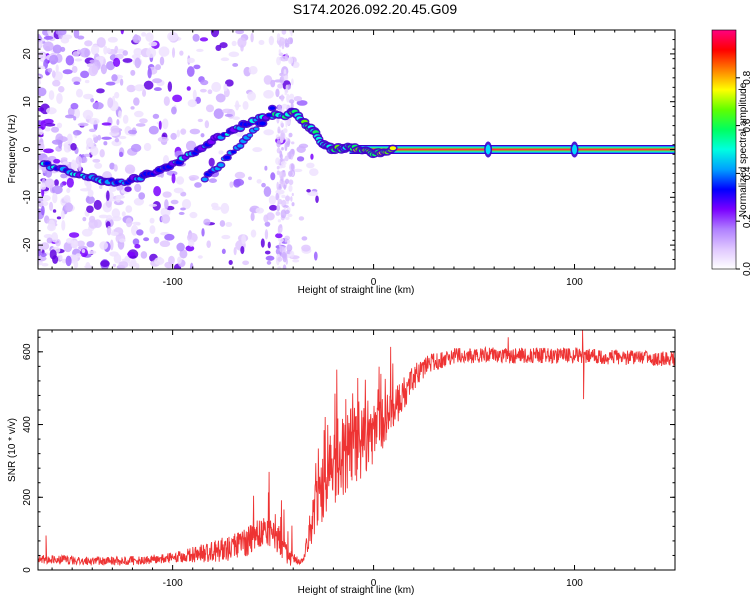  I want to click on snr-y-tick-label: 0, so click(27, 570).